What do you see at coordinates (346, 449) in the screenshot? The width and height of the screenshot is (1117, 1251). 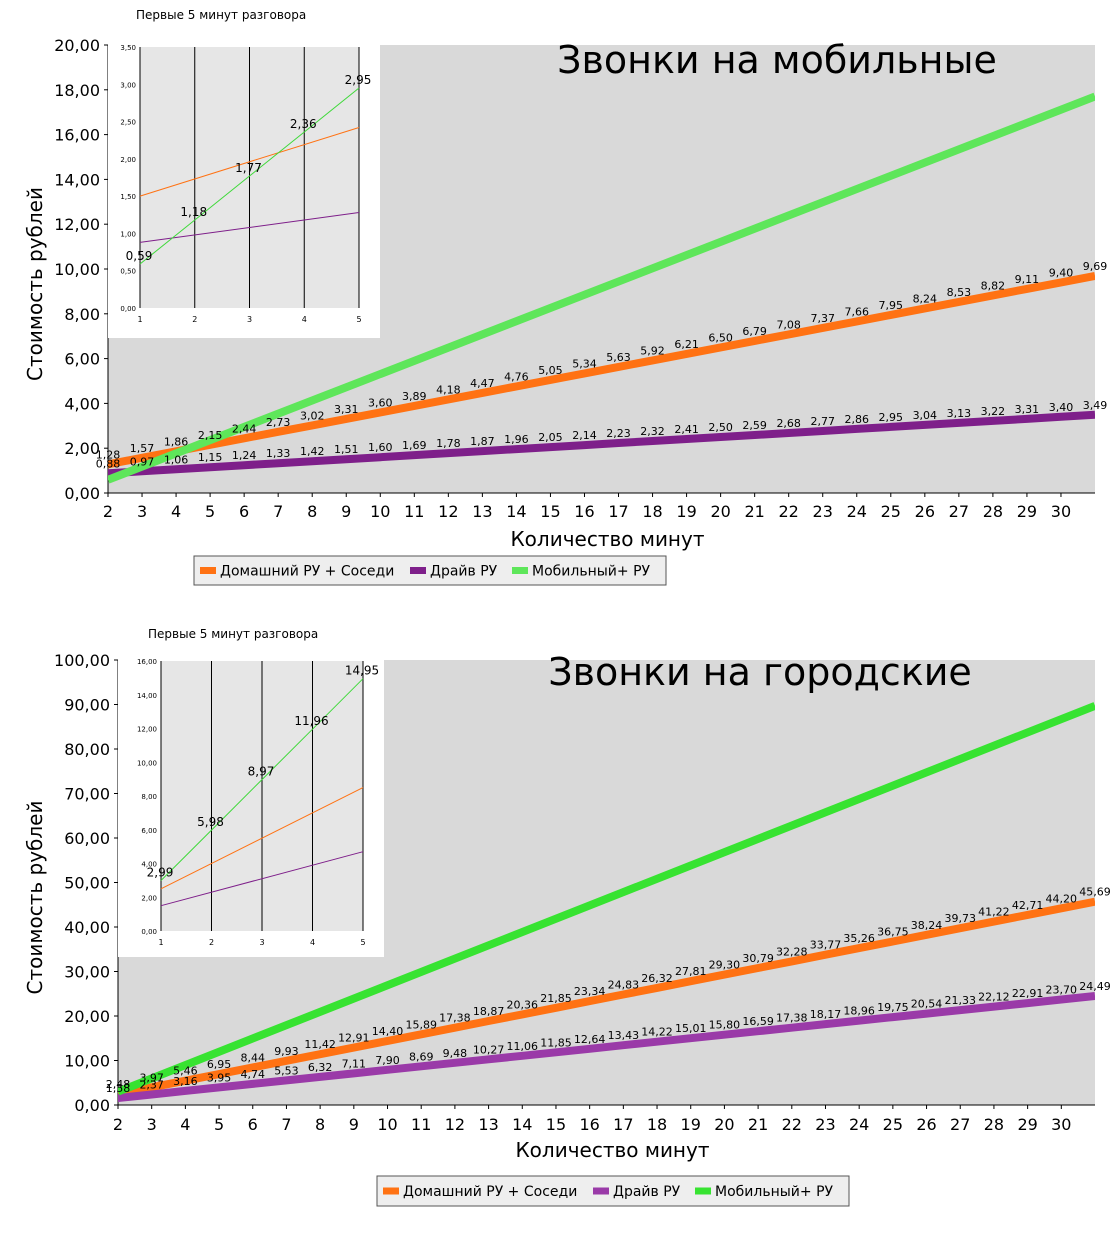 I see `data-label: 1,51` at bounding box center [346, 449].